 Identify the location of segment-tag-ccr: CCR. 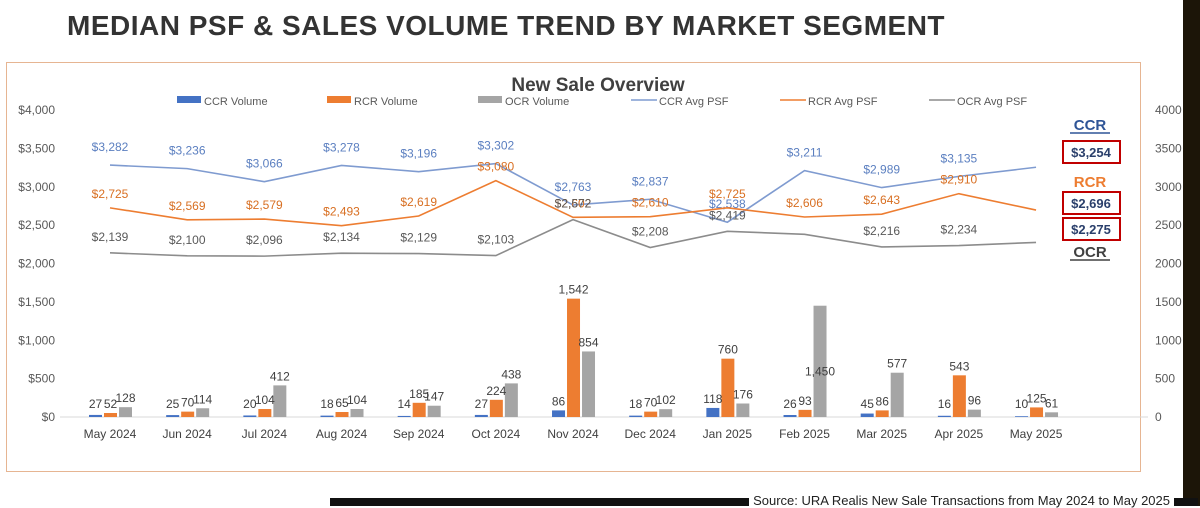
(1090, 125).